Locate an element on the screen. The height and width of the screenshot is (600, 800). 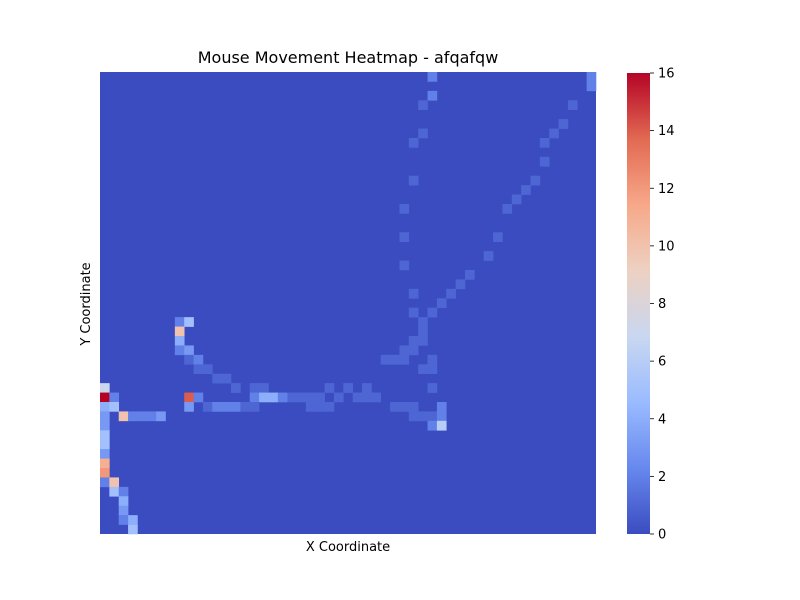
colorbar-tick-label: 2 is located at coordinates (662, 477).